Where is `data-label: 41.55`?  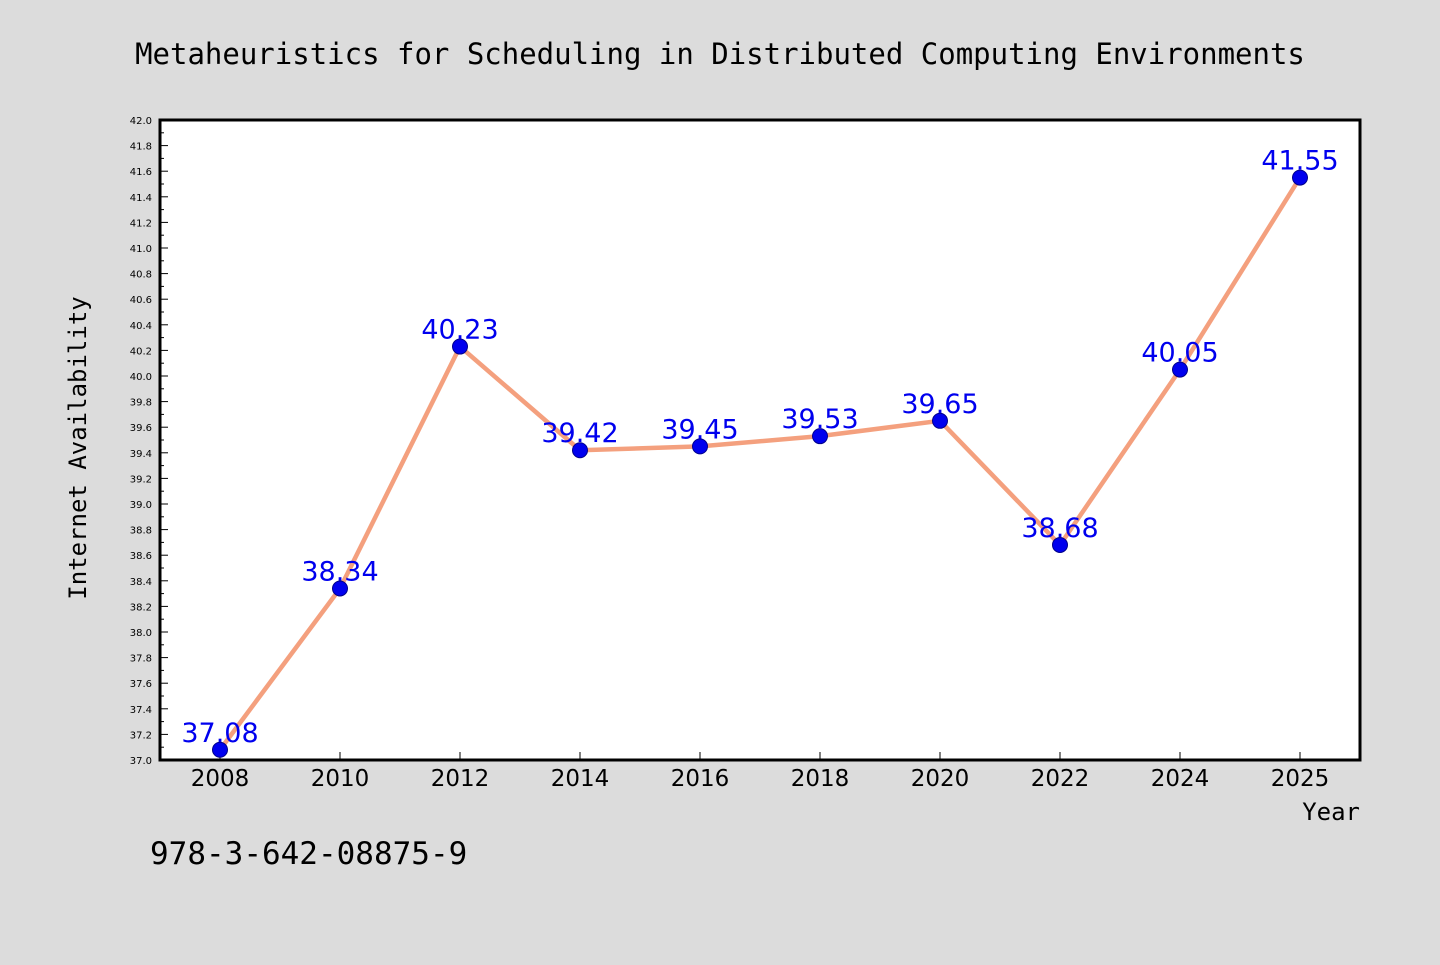 data-label: 41.55 is located at coordinates (1299, 161).